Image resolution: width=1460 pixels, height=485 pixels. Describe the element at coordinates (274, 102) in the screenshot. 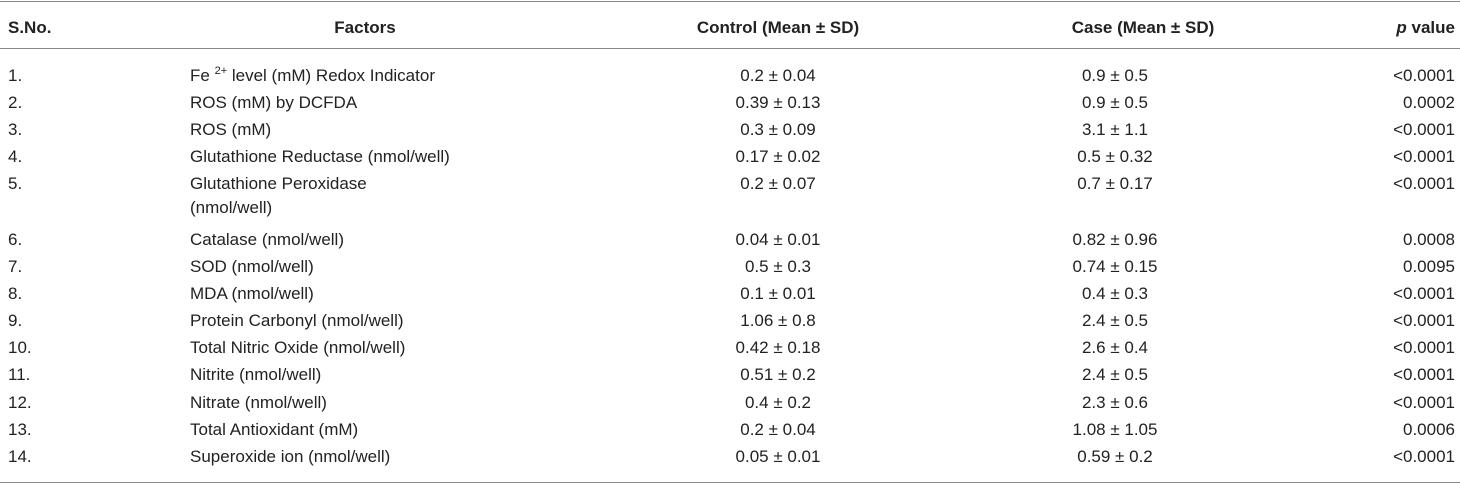

I see `factor: ROS (mM) by DCFDA` at that location.